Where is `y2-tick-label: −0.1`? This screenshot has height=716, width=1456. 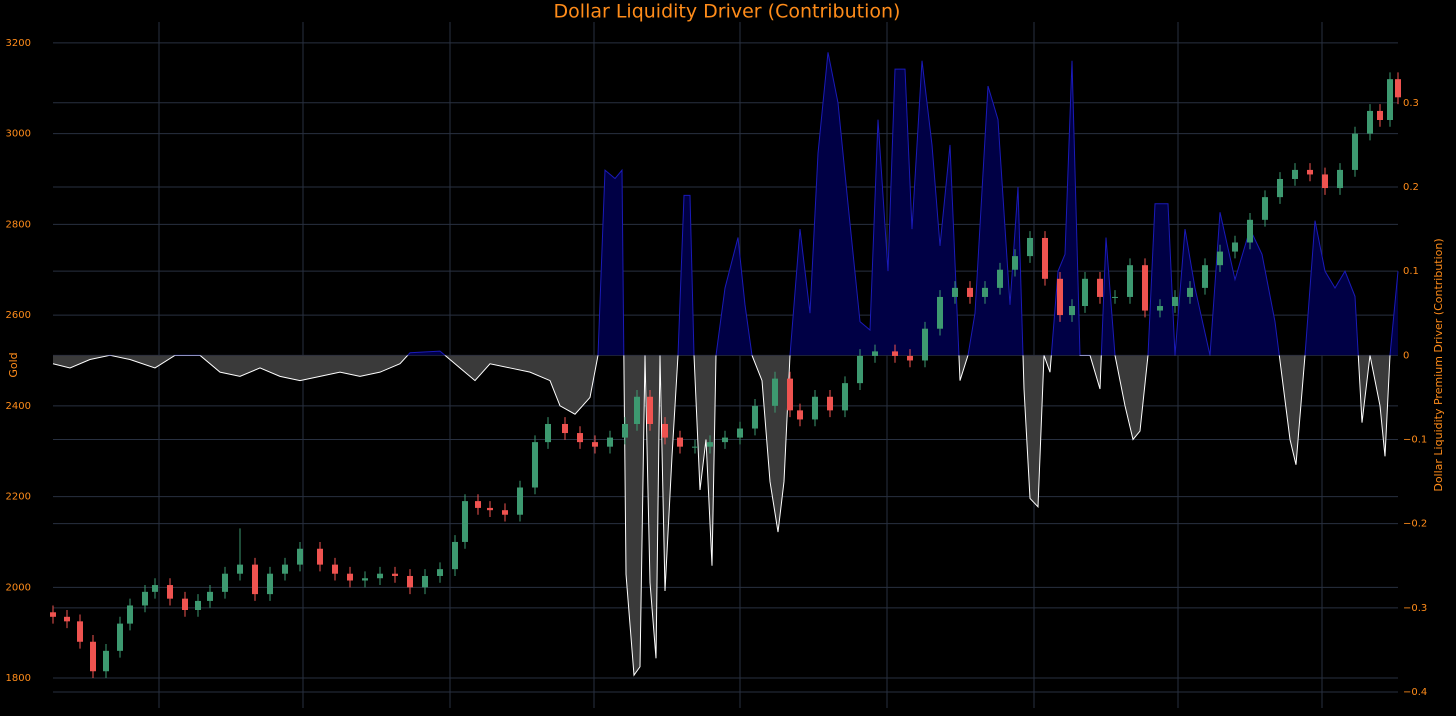
y2-tick-label: −0.1 is located at coordinates (1415, 439).